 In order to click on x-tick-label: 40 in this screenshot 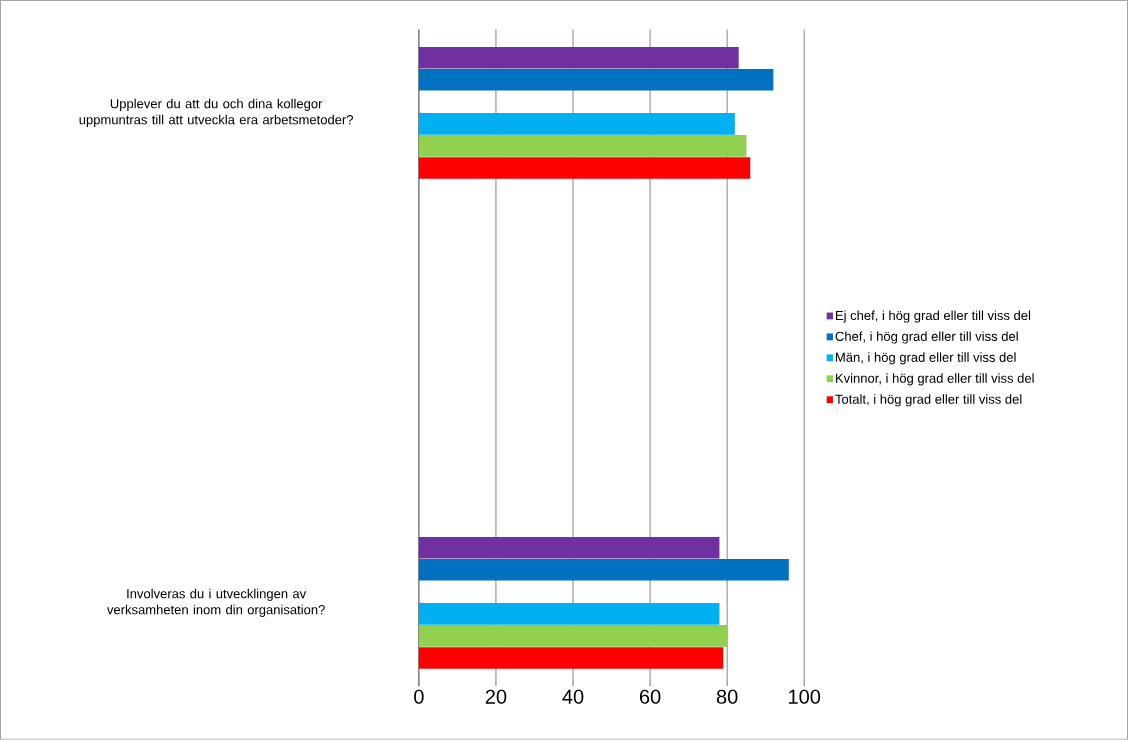, I will do `click(573, 696)`.